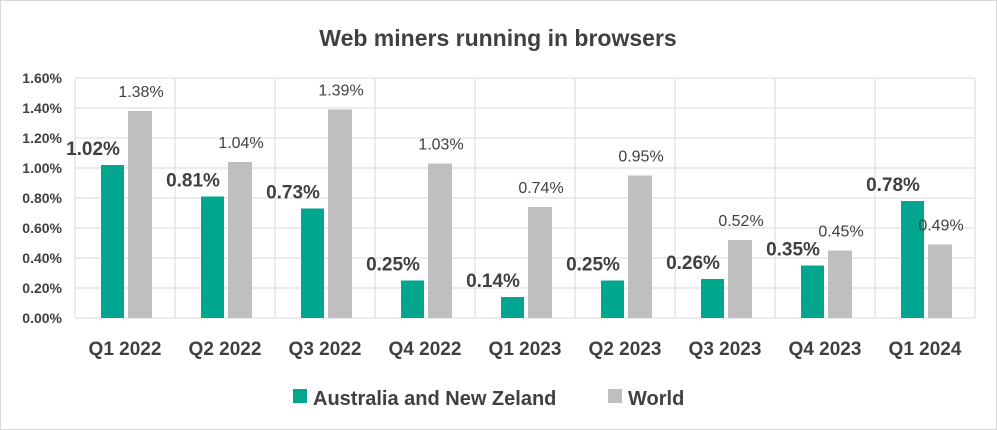  I want to click on data-label-australia: 0.14%, so click(493, 281).